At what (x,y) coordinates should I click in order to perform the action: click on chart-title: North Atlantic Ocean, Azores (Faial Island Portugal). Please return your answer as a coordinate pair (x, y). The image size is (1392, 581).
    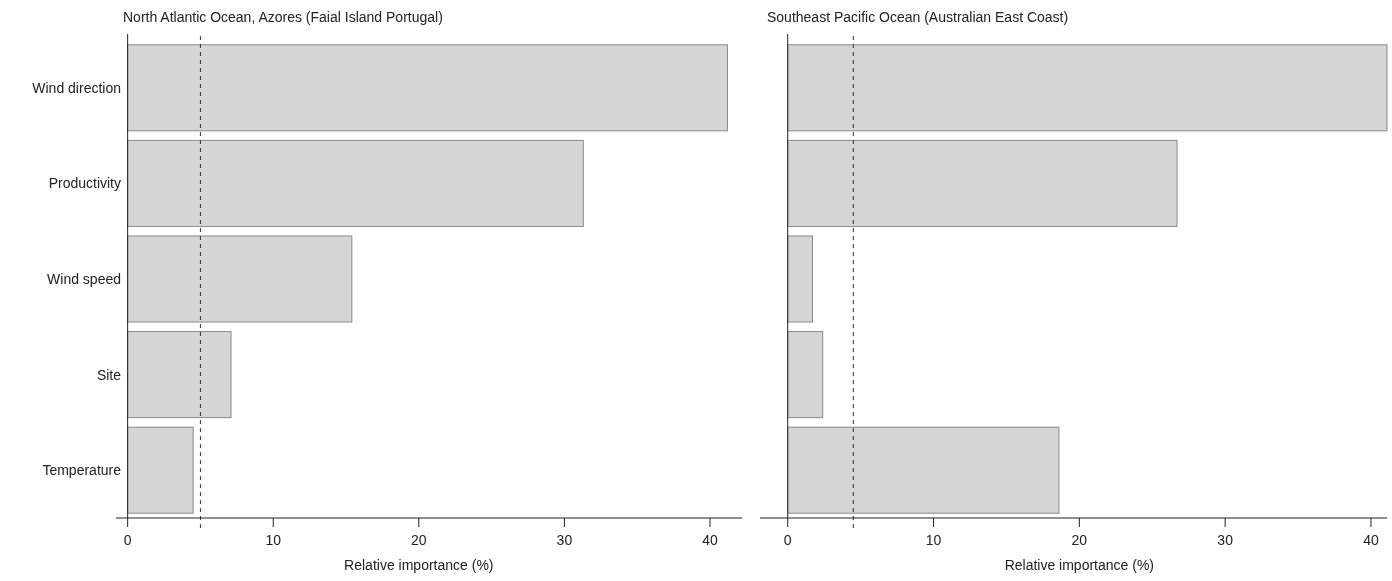
    Looking at the image, I should click on (283, 17).